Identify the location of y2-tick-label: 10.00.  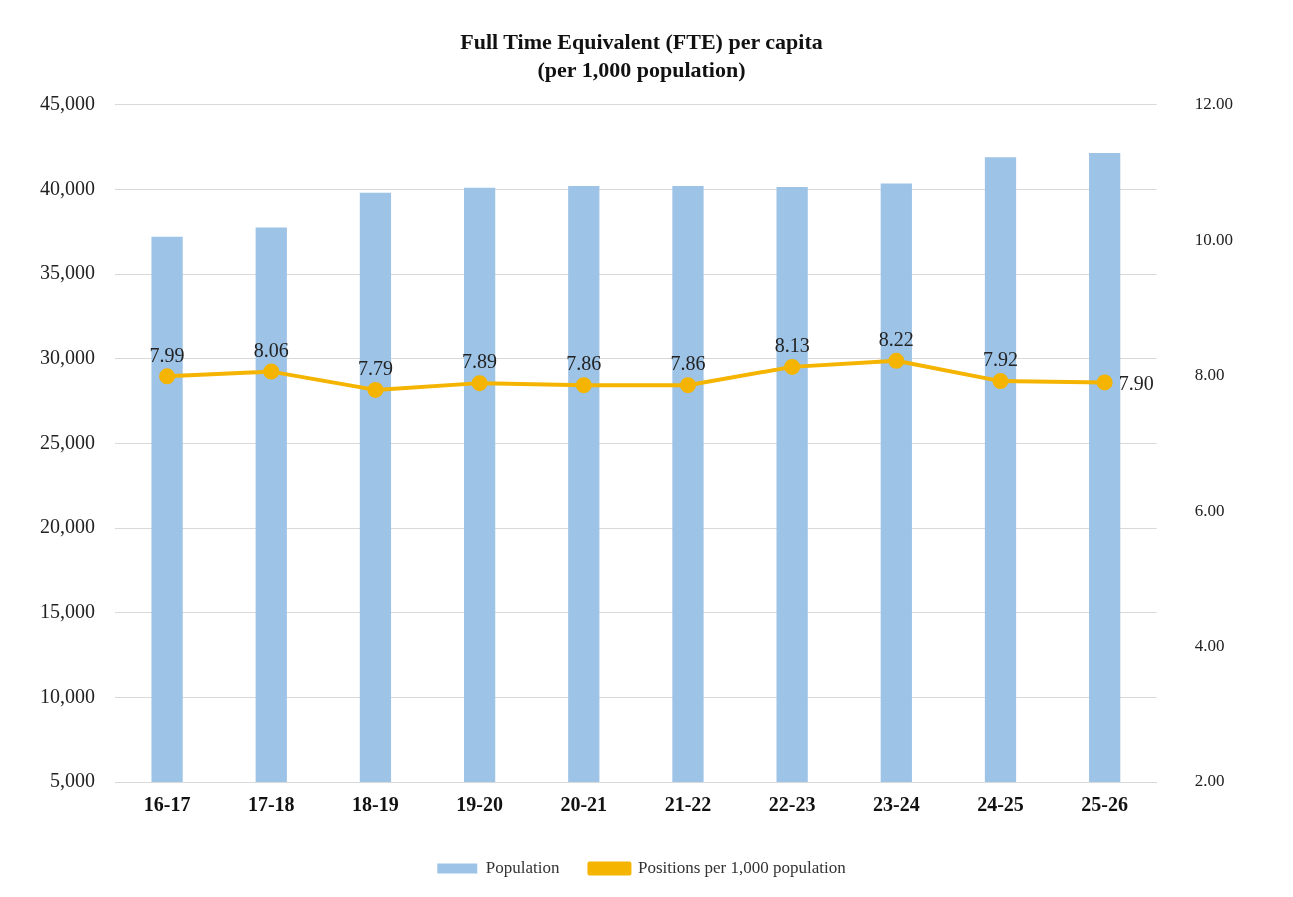
(1213, 239).